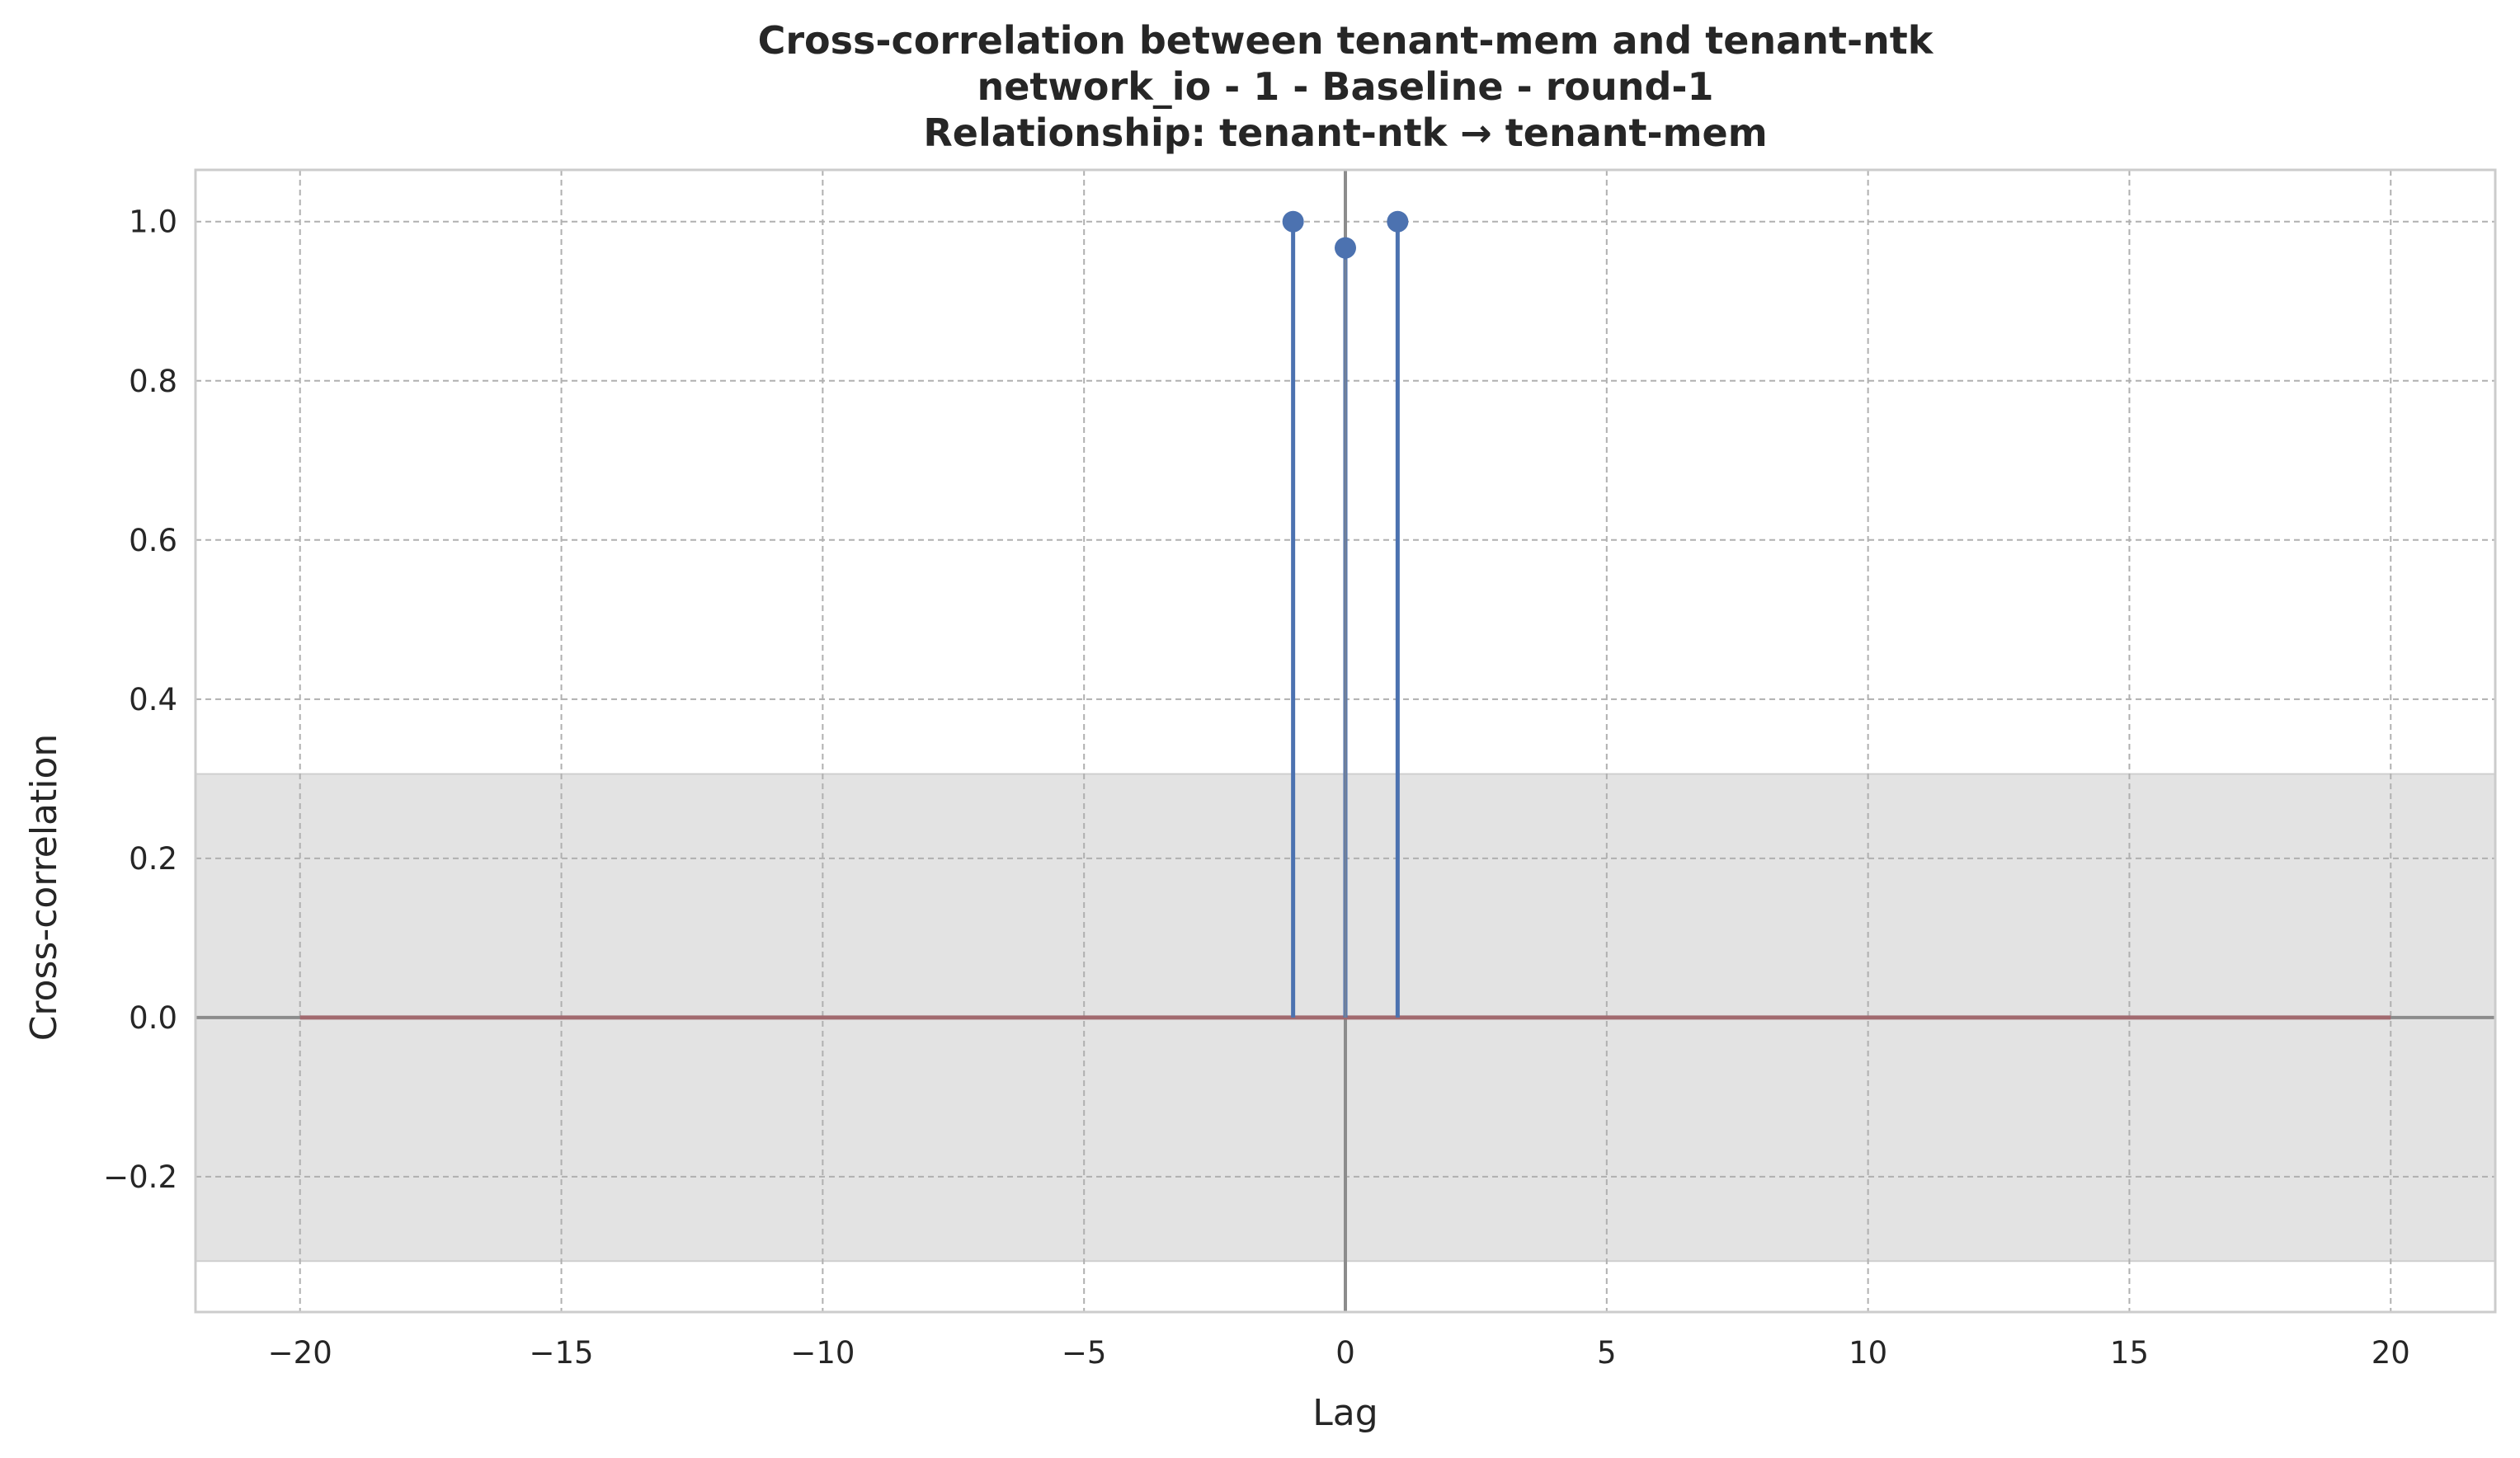 The width and height of the screenshot is (2520, 1458). What do you see at coordinates (1345, 133) in the screenshot?
I see `title-line-3: Relationship: tenant-ntk → tenant-mem` at bounding box center [1345, 133].